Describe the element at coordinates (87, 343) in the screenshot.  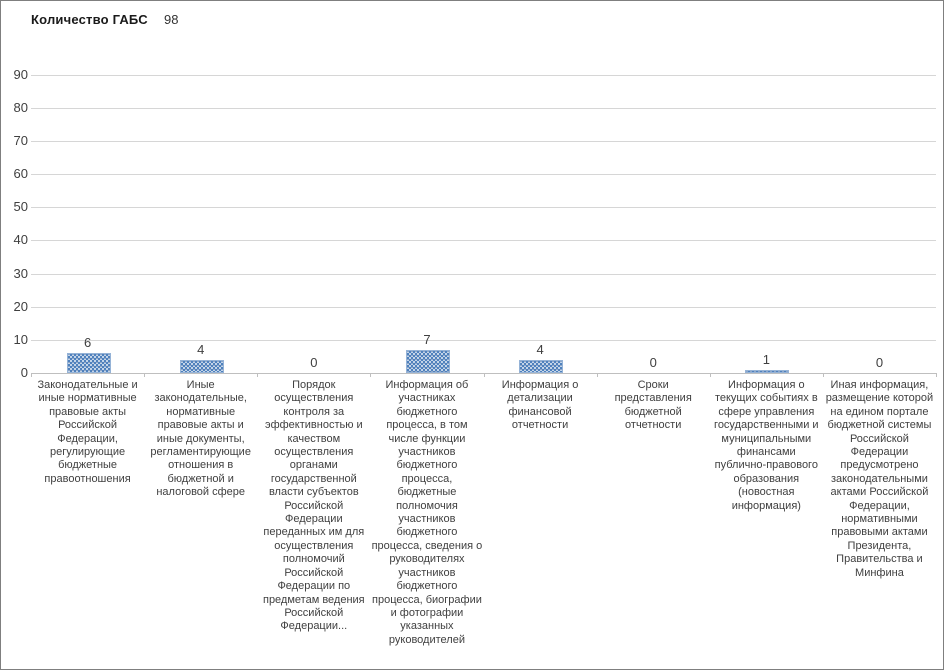
I see `bar-value-label: 6` at that location.